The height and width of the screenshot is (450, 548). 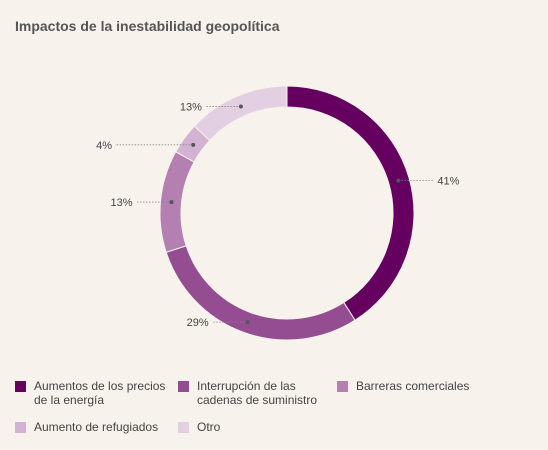 I want to click on legend-item-otro: Otro, so click(x=253, y=427).